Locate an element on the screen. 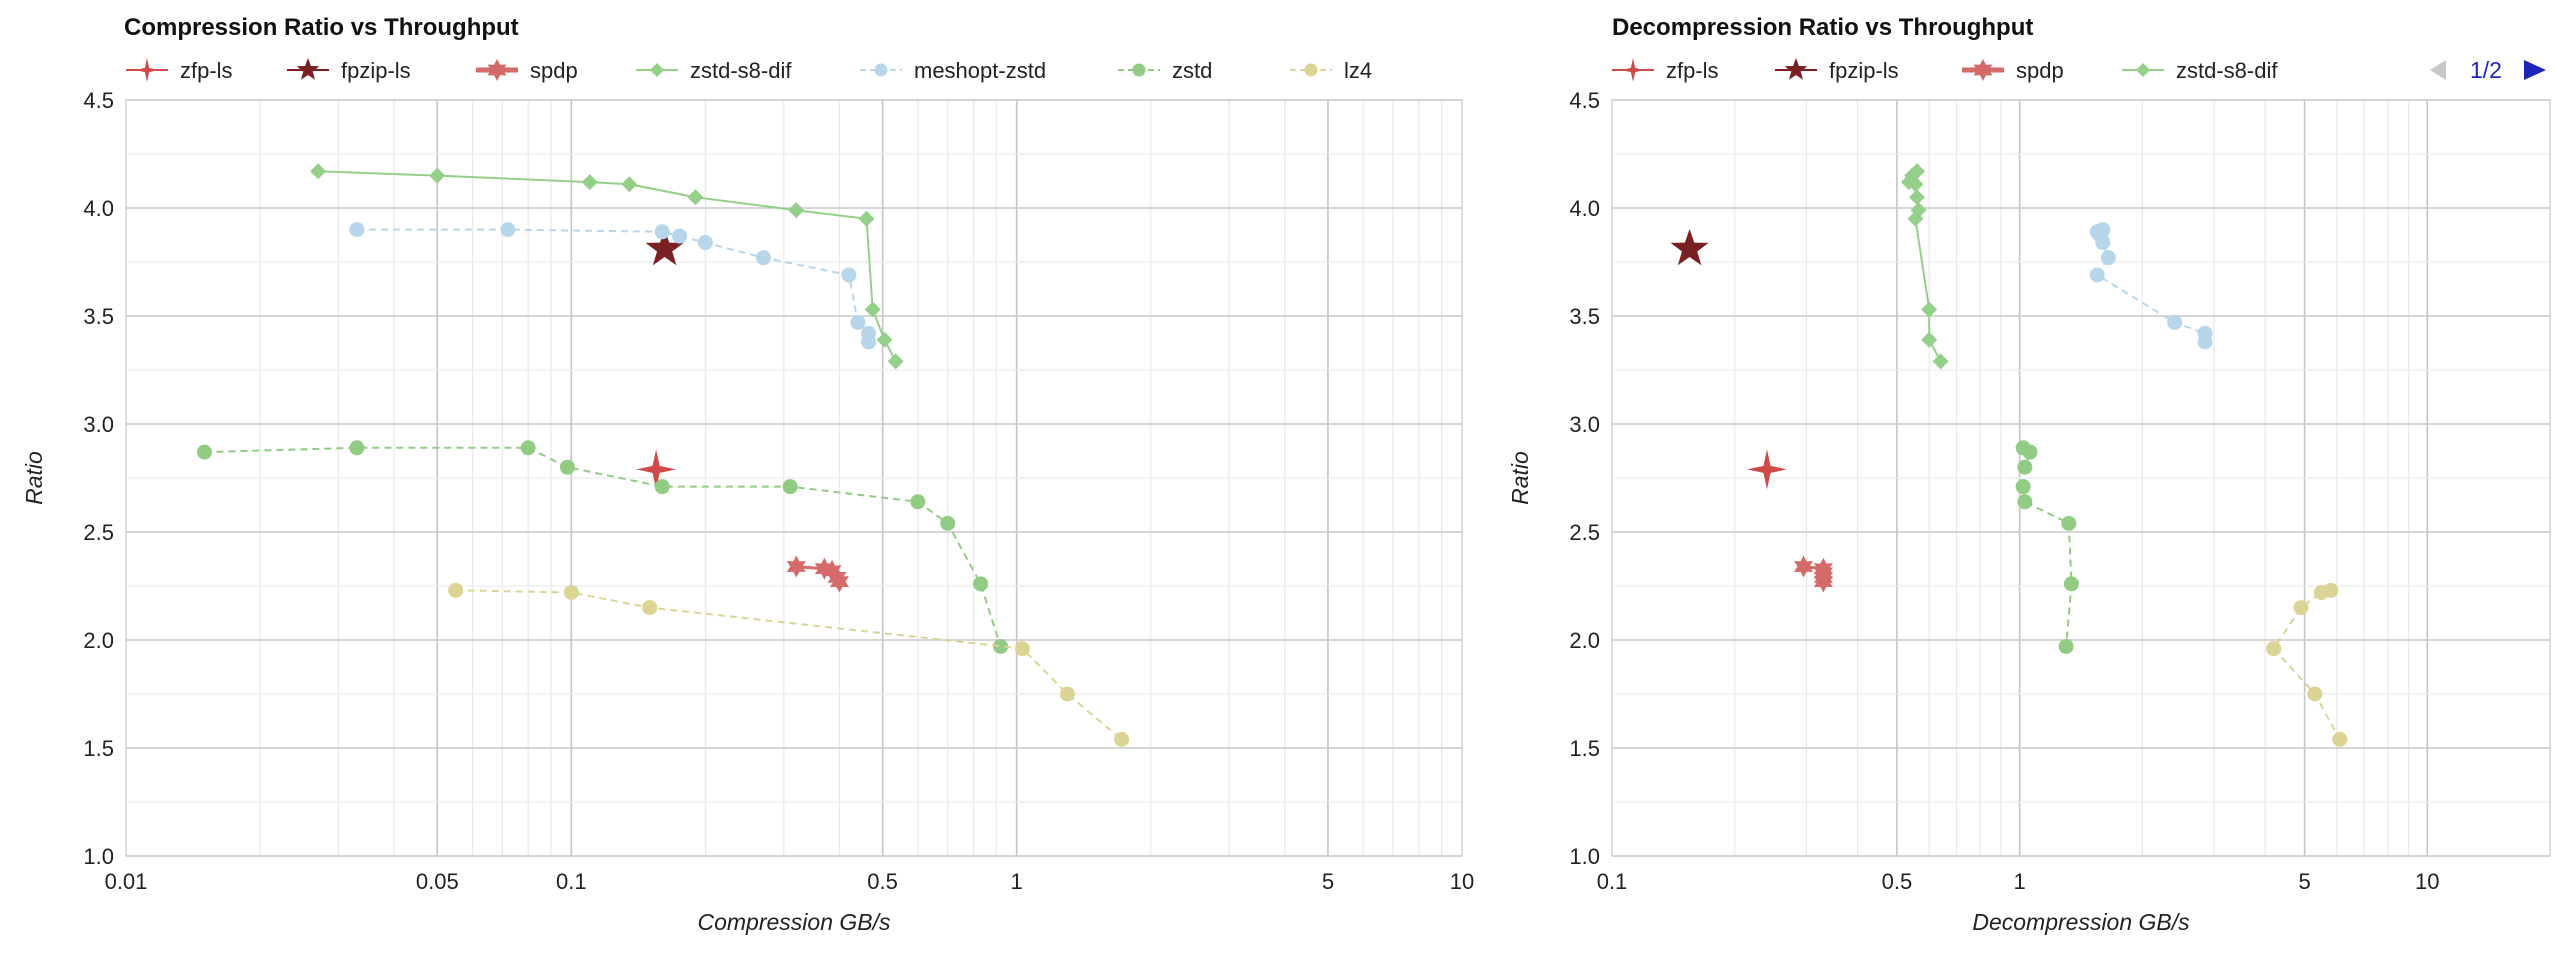 This screenshot has width=2576, height=966. x-axis-label: Compression GB/s is located at coordinates (794, 922).